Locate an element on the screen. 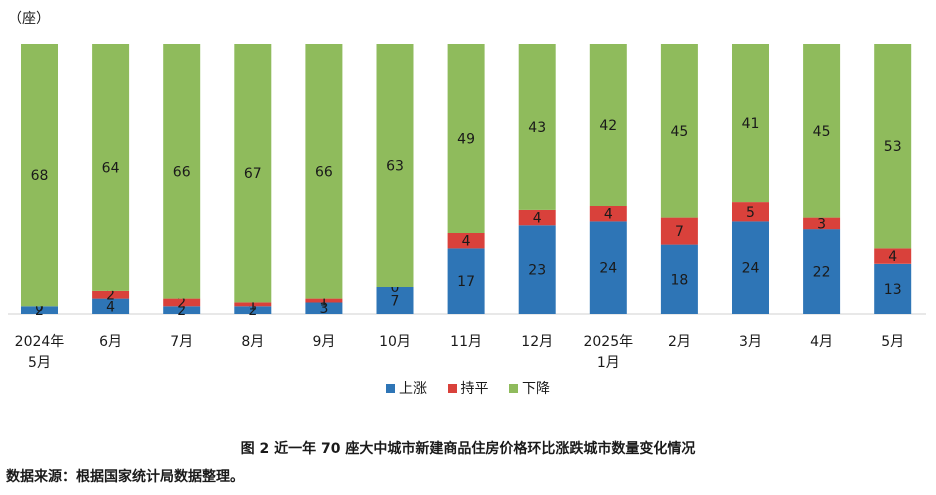 This screenshot has height=495, width=936. data-label-fall-1: 64 is located at coordinates (111, 168).